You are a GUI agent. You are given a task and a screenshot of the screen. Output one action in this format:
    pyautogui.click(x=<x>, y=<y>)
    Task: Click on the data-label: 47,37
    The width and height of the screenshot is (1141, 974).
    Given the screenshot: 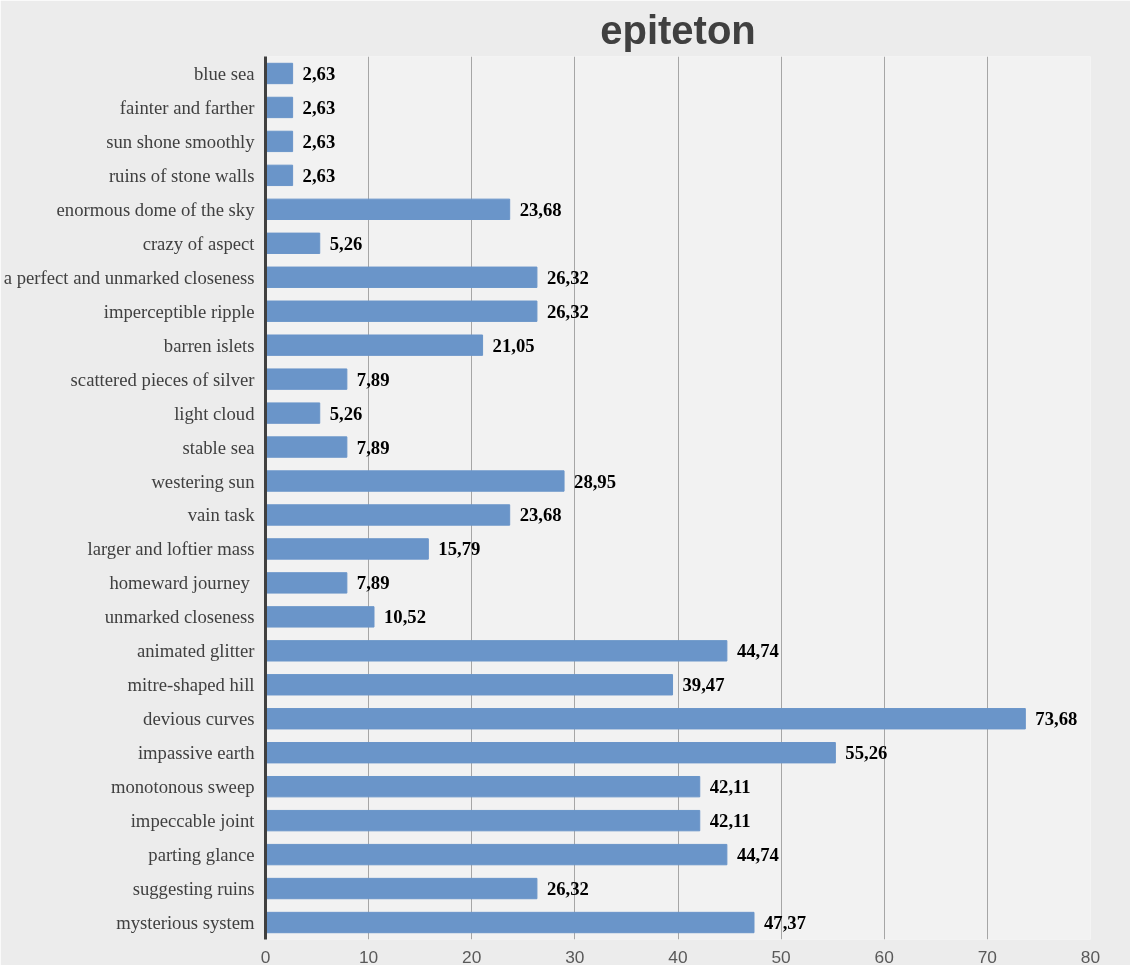 What is the action you would take?
    pyautogui.click(x=785, y=923)
    